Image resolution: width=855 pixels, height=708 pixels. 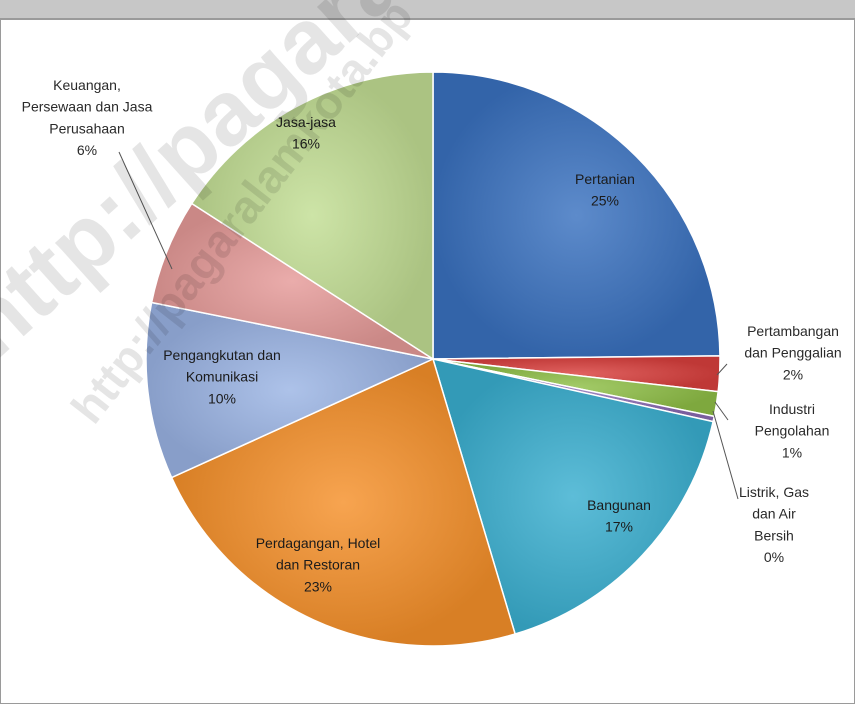 What do you see at coordinates (222, 376) in the screenshot?
I see `slice-label-6: Pengangkutan dan Komunikasi 10%` at bounding box center [222, 376].